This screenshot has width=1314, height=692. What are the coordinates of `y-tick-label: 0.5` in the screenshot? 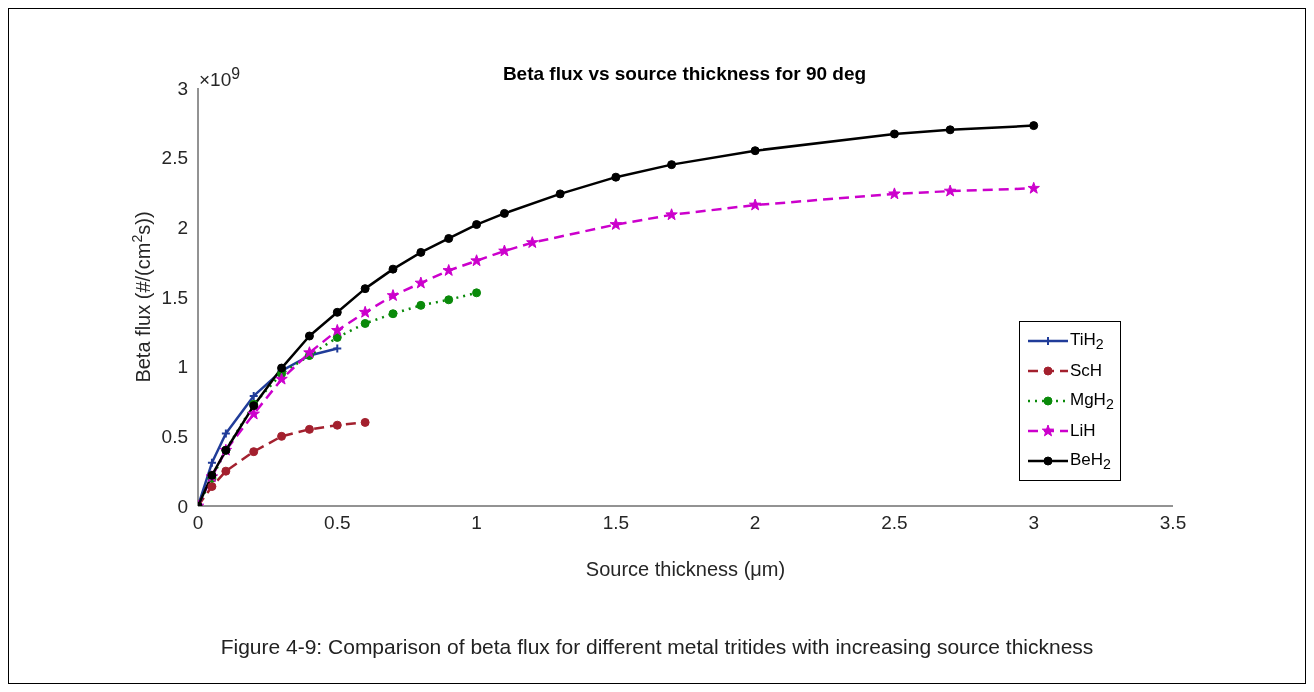 It's located at (174, 437).